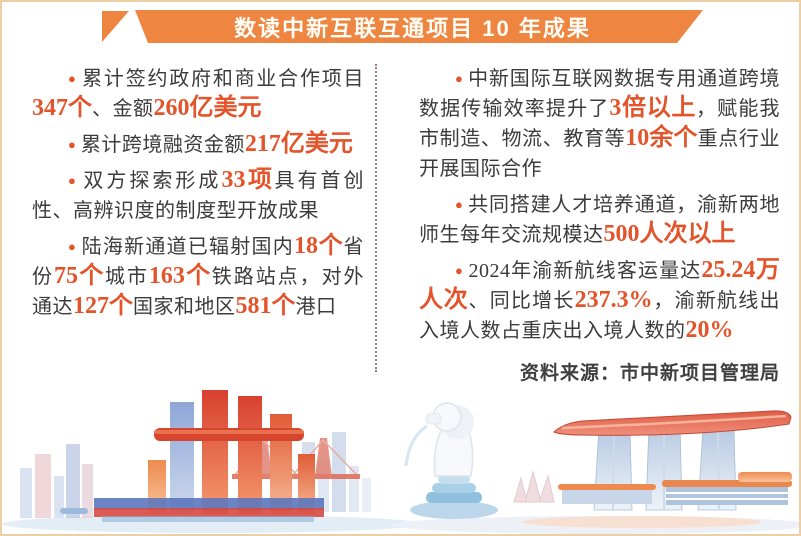 The height and width of the screenshot is (536, 801). Describe the element at coordinates (598, 460) in the screenshot. I see `singapore-skyline` at that location.